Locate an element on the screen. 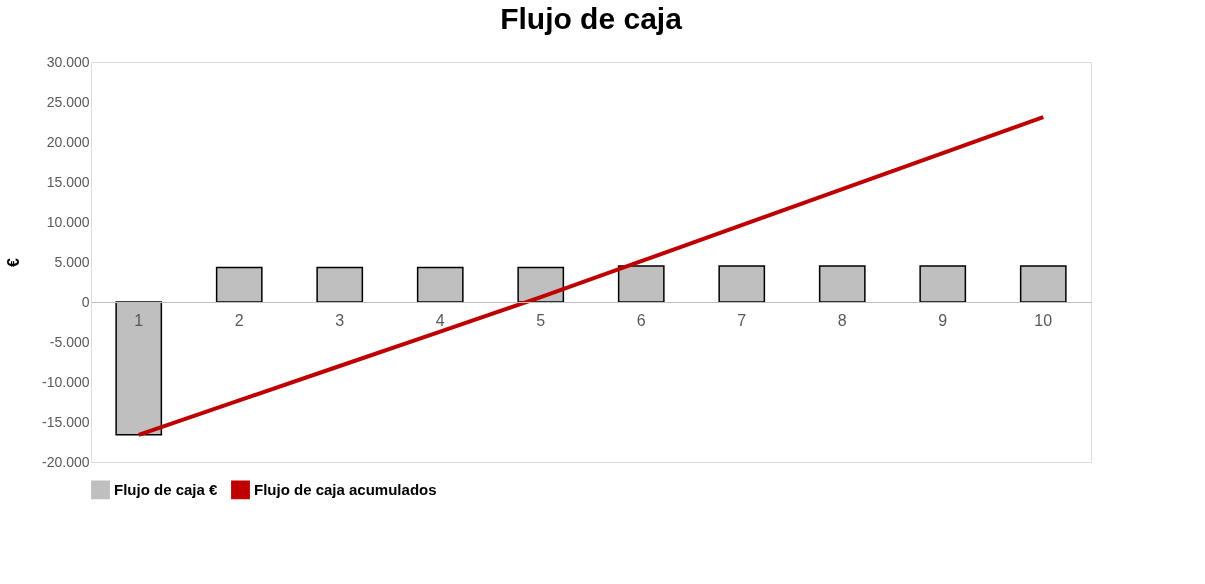  y-tick-label: 10.000 is located at coordinates (68, 221).